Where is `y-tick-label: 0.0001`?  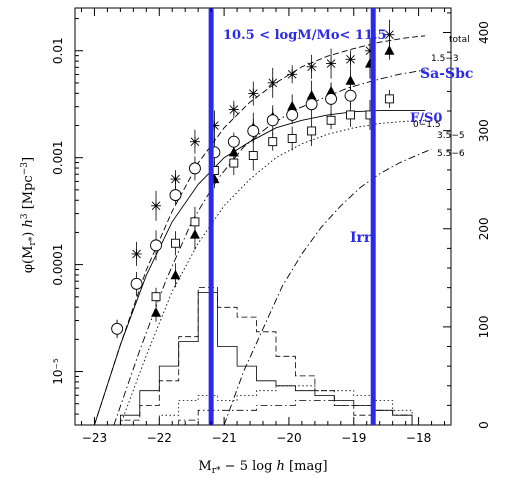
y-tick-label: 0.0001 is located at coordinates (58, 265).